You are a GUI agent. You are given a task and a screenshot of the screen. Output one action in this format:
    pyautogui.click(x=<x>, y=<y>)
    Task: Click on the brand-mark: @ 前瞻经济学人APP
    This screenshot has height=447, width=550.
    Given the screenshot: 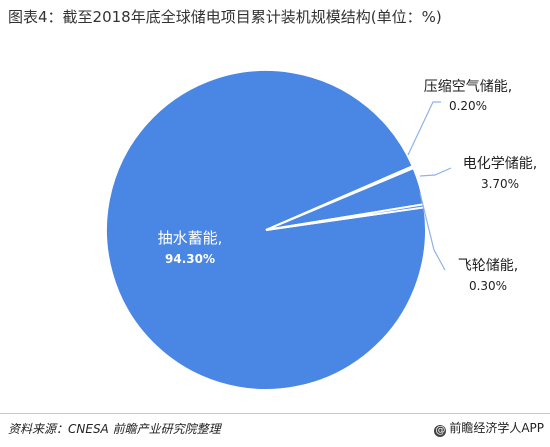 What is the action you would take?
    pyautogui.click(x=489, y=428)
    